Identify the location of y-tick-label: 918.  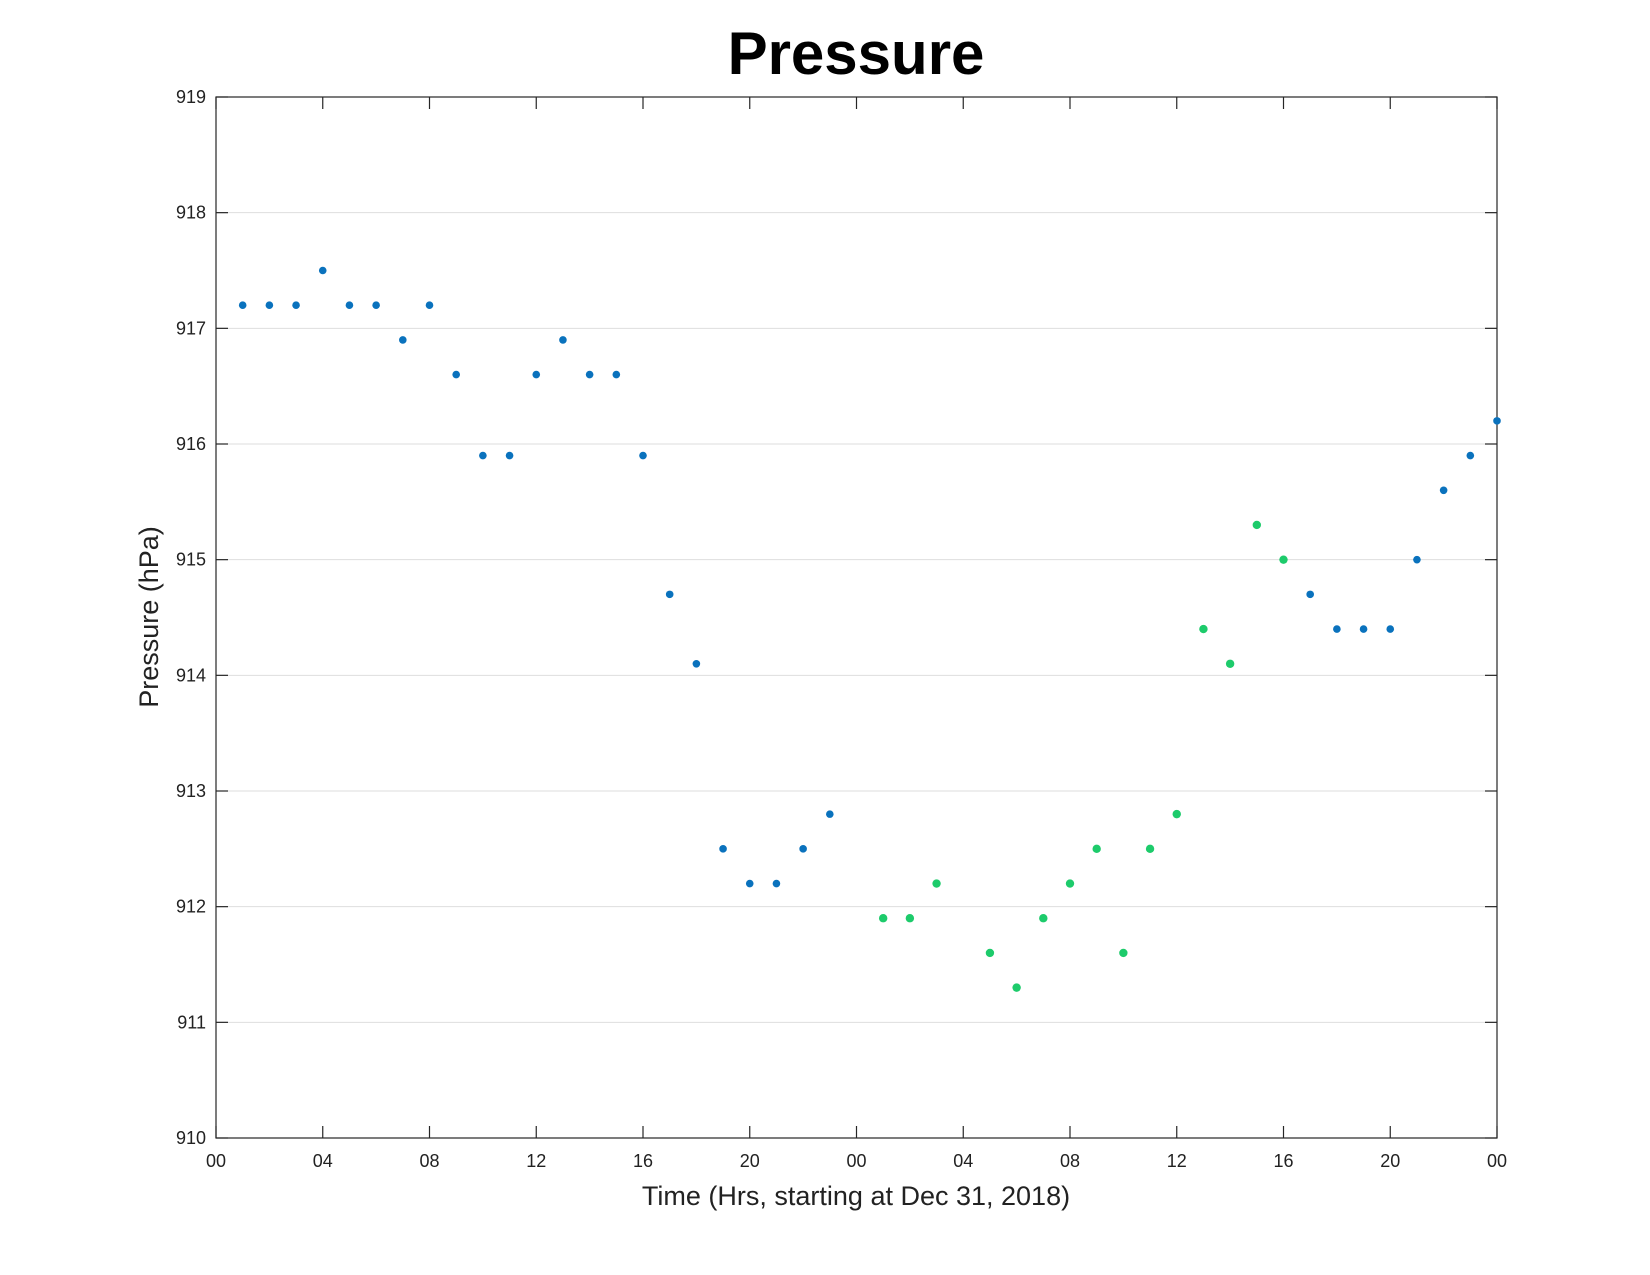
(191, 213).